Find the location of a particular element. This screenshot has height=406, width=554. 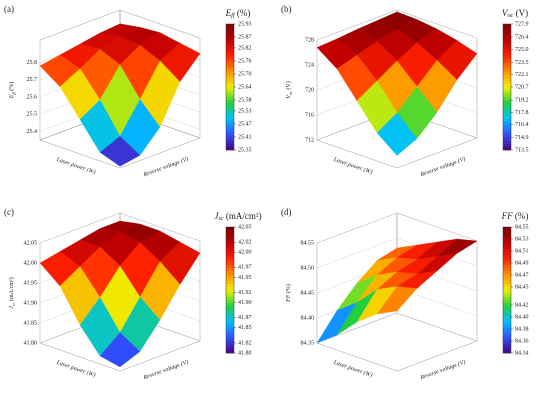

colorbar-tick-label: 713.5 is located at coordinates (522, 150).